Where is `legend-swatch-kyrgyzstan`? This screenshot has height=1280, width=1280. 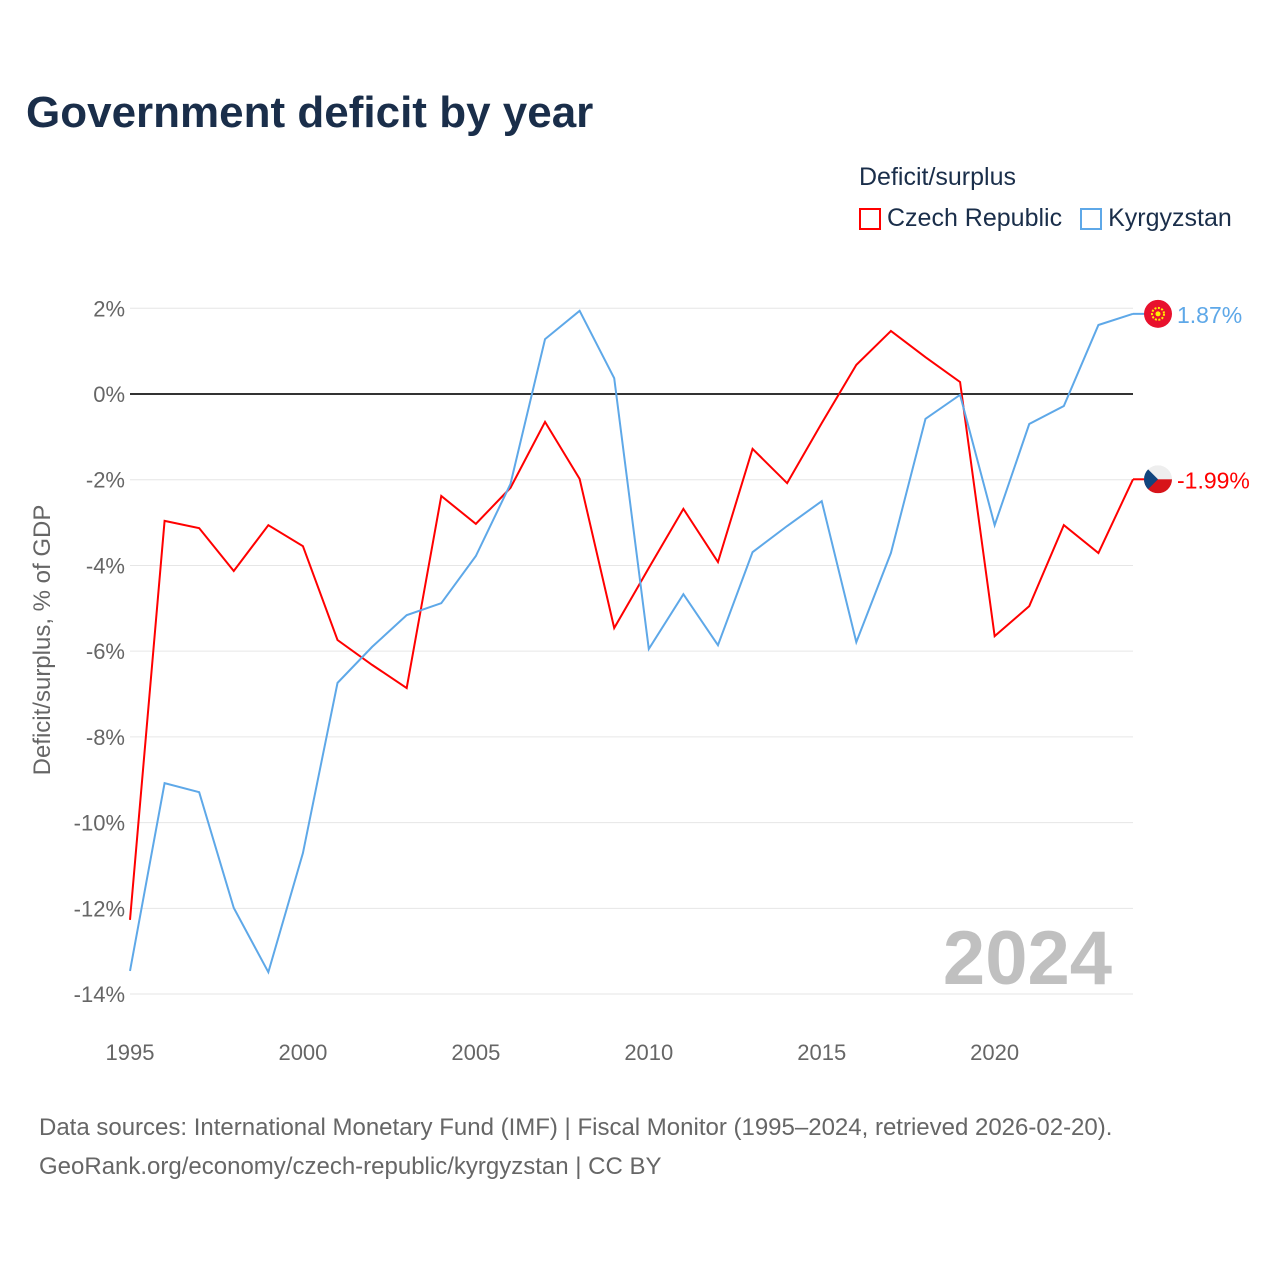 legend-swatch-kyrgyzstan is located at coordinates (1091, 218).